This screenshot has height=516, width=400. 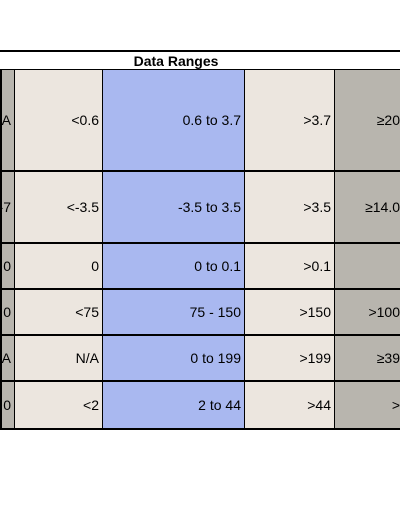 I want to click on table-cell: ≥39, so click(x=367, y=359).